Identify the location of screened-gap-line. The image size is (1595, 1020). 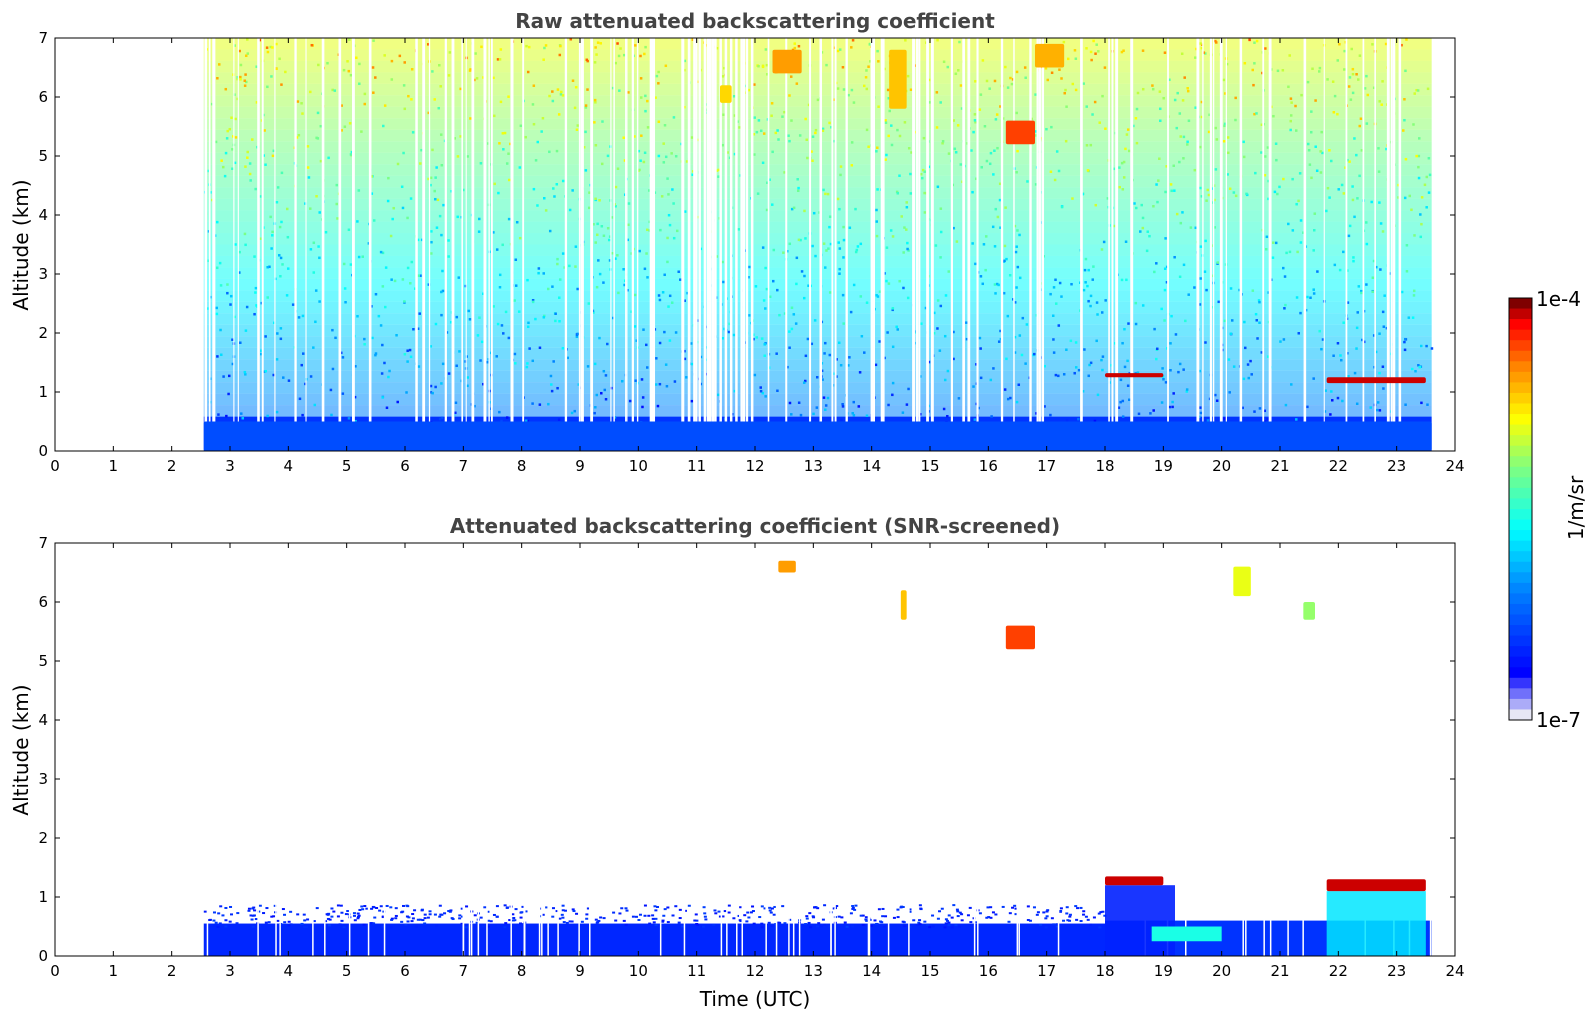
(542, 926).